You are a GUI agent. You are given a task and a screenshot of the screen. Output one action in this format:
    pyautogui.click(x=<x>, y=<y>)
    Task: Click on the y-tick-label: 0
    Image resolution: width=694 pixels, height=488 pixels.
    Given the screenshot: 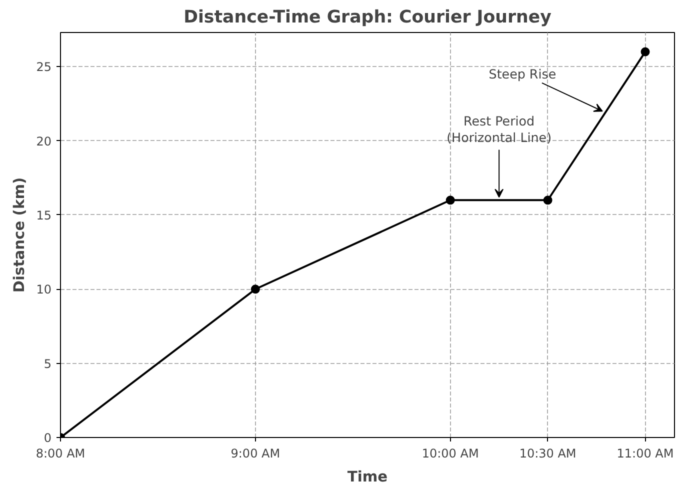 What is the action you would take?
    pyautogui.click(x=48, y=438)
    